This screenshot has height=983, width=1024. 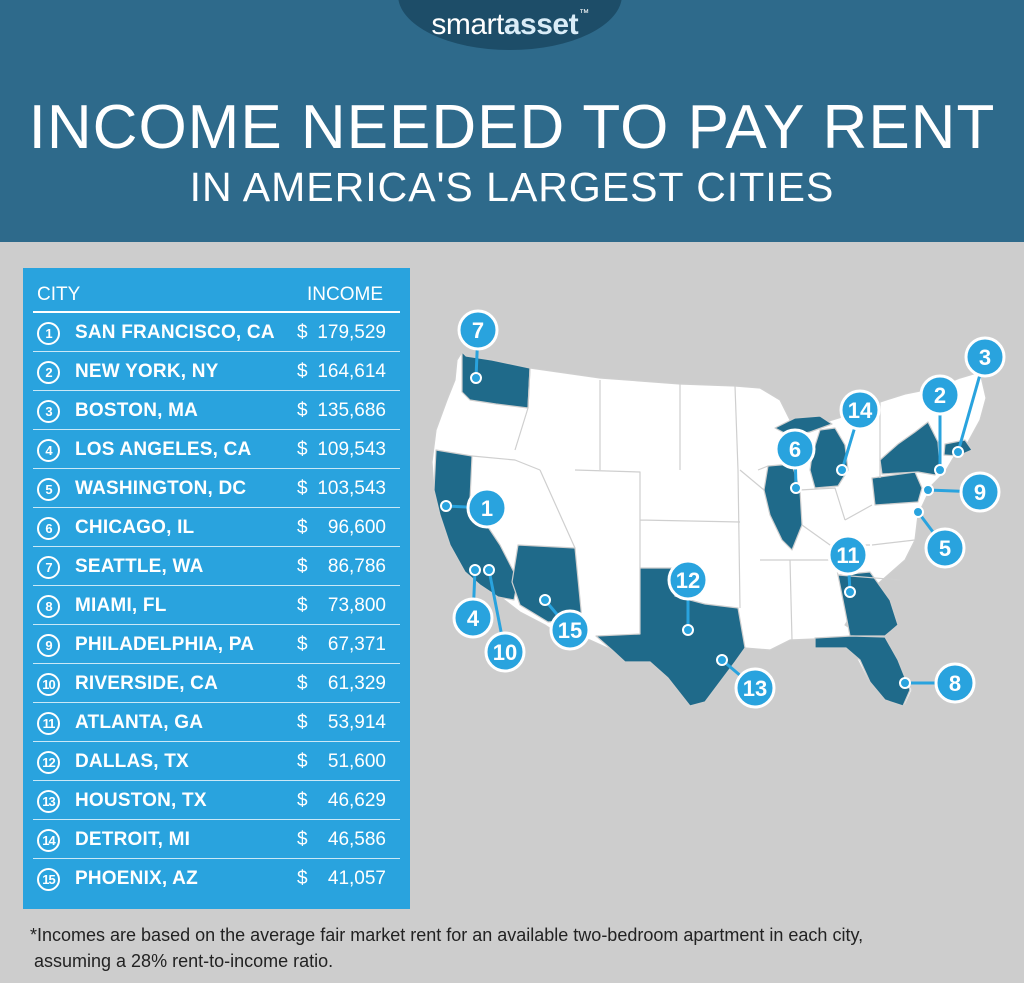 I want to click on city-name: LOS ANGELES, CA, so click(x=163, y=449).